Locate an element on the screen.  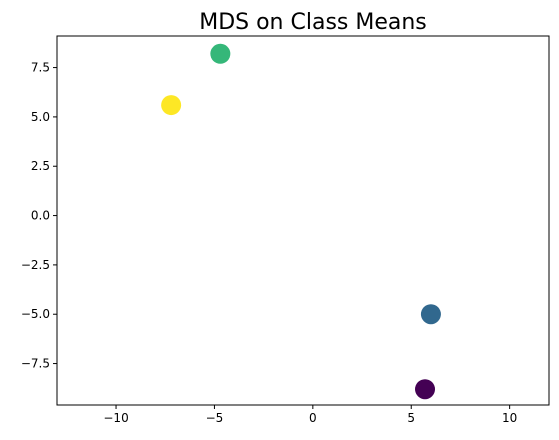
x-tick-label: 10 is located at coordinates (509, 418).